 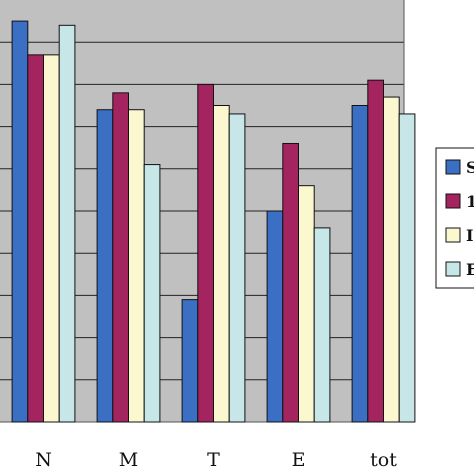 I want to click on legend-label: 1, so click(x=470, y=201).